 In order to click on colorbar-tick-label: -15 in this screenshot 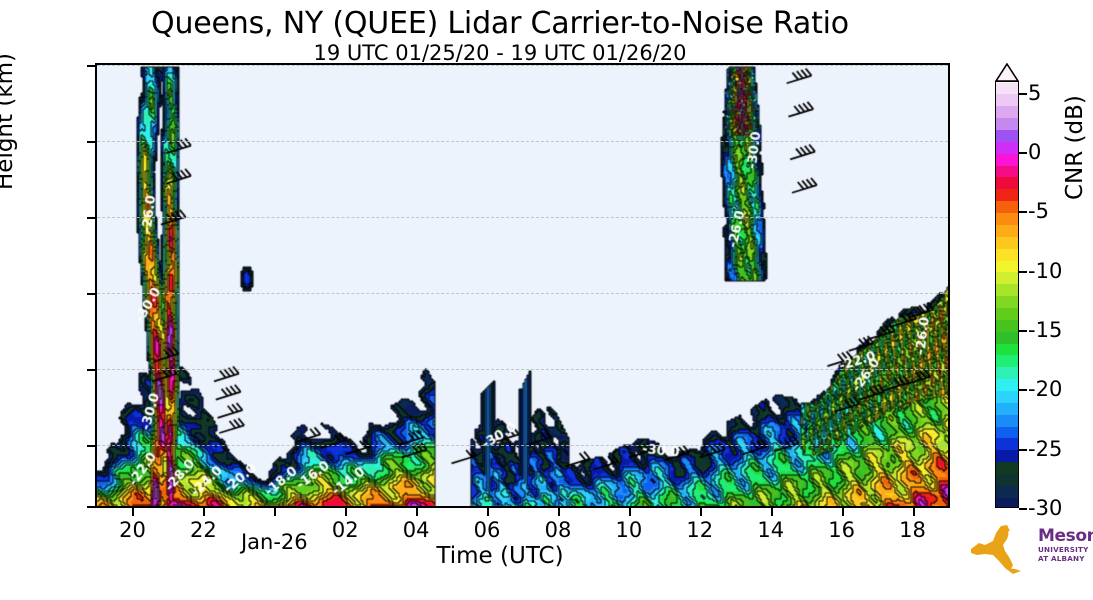, I will do `click(1045, 330)`.